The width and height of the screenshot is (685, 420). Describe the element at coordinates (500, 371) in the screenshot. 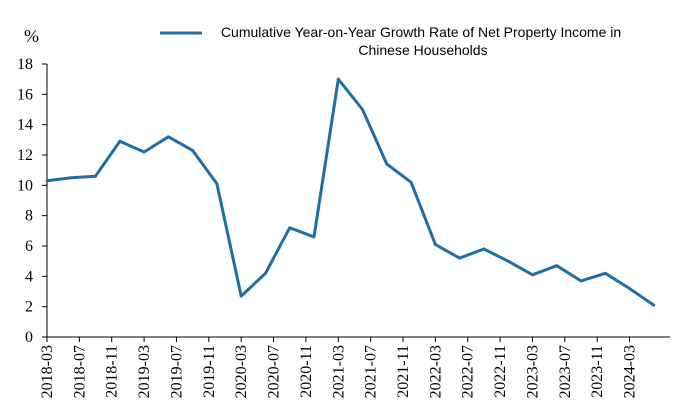

I see `x-tick-label: 2022-11` at that location.